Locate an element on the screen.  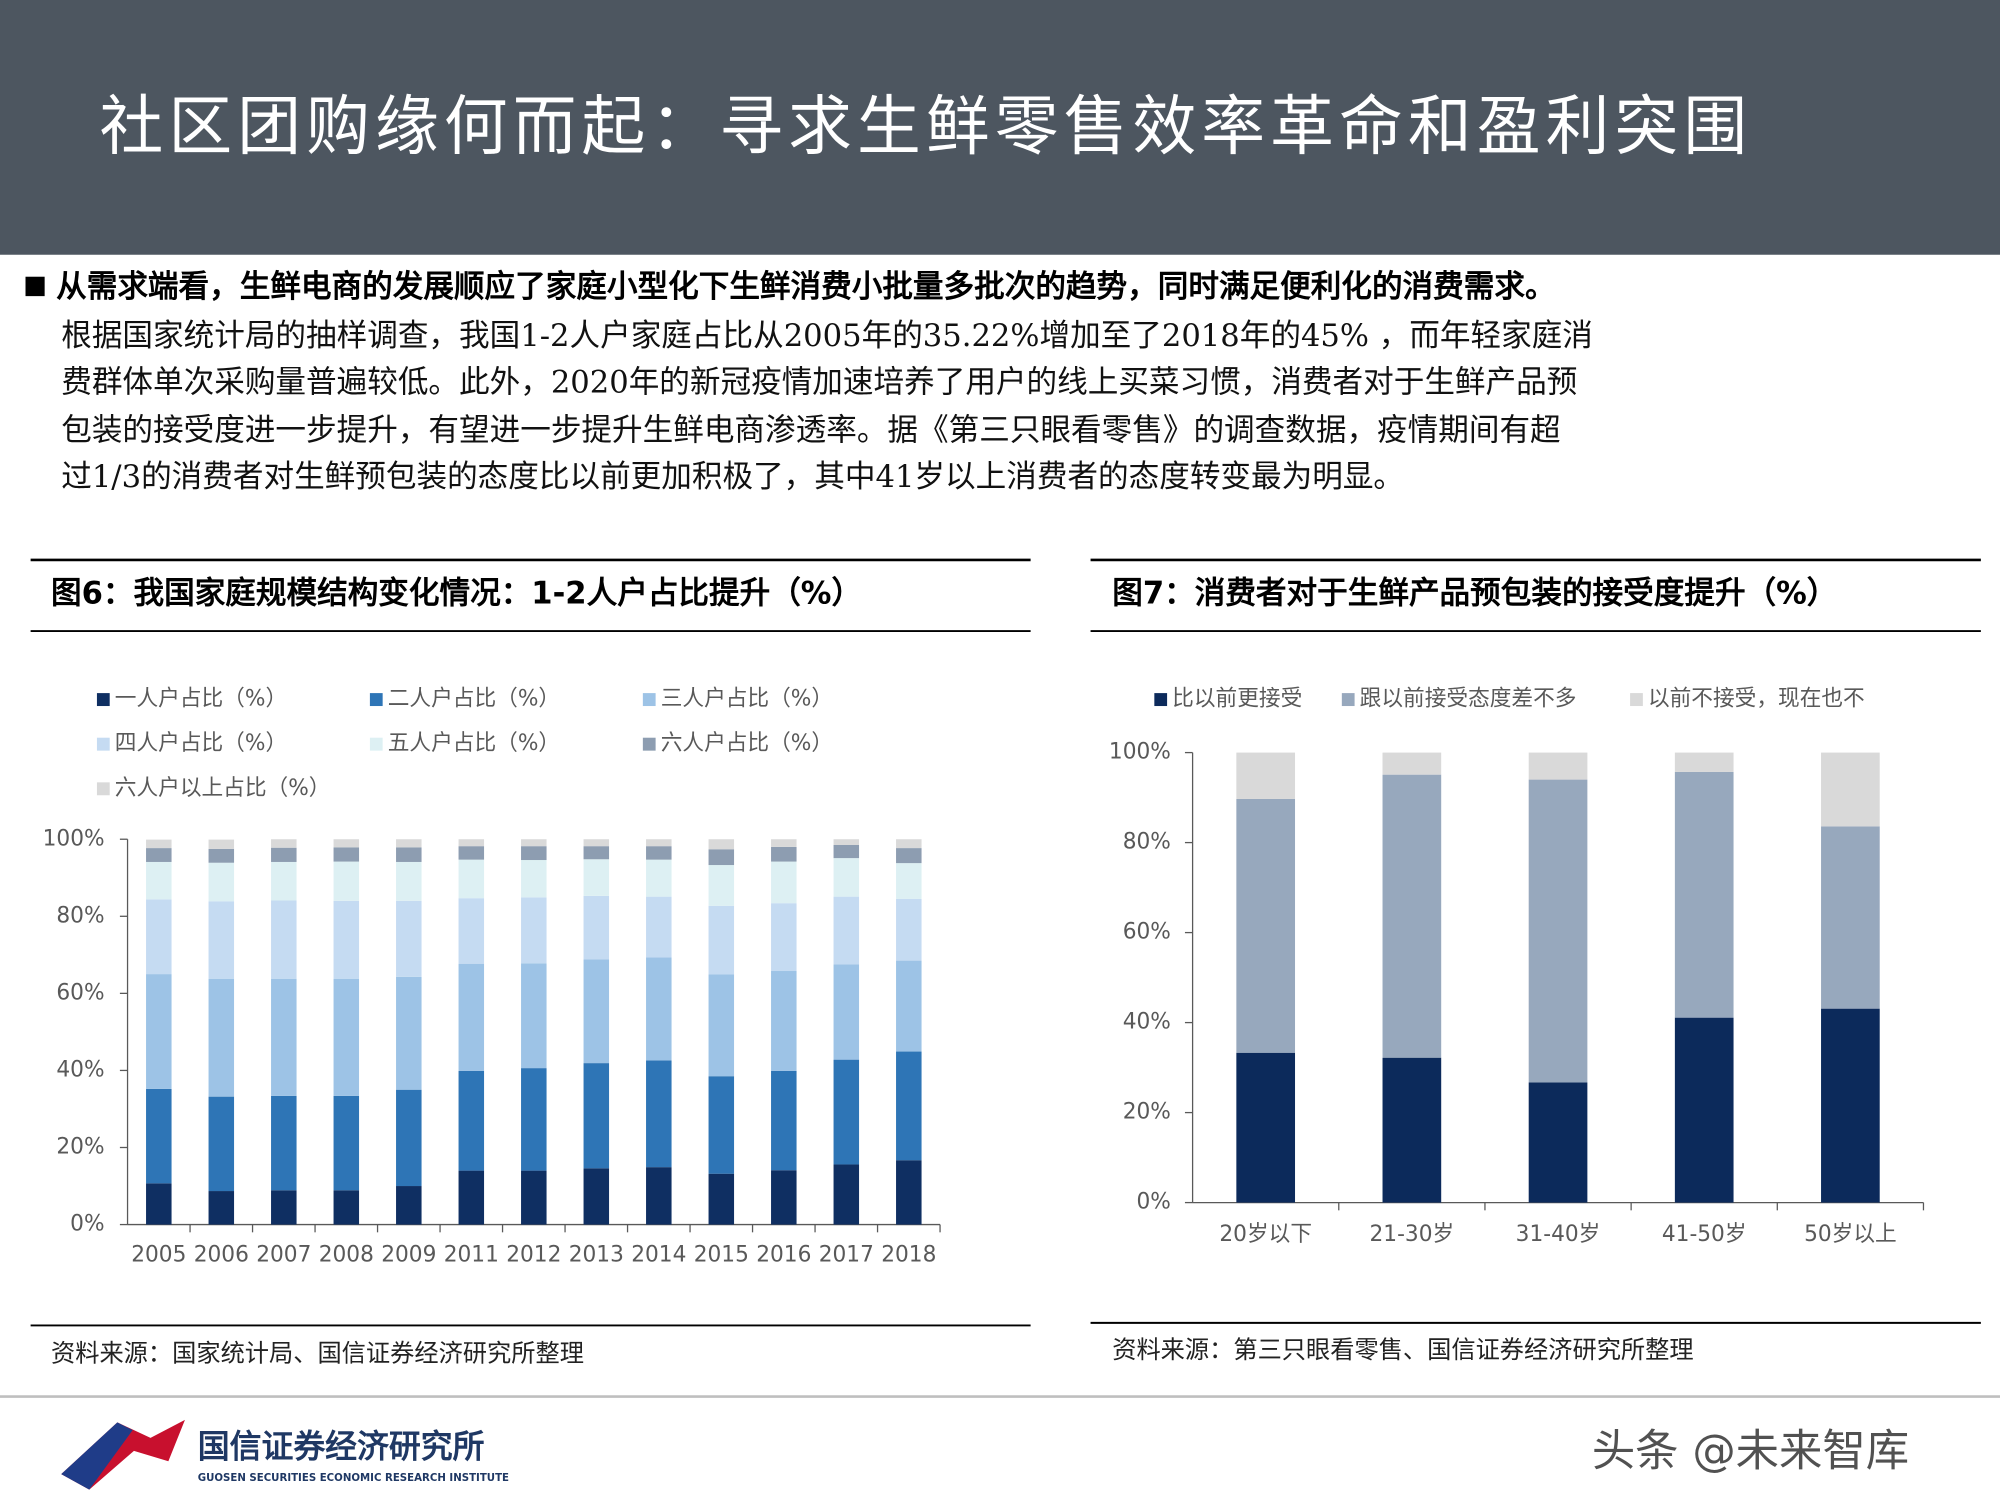
slide-title: 社区团购缘何而起：寻求生鲜零售效率革命和盈利突围 is located at coordinates (925, 127).